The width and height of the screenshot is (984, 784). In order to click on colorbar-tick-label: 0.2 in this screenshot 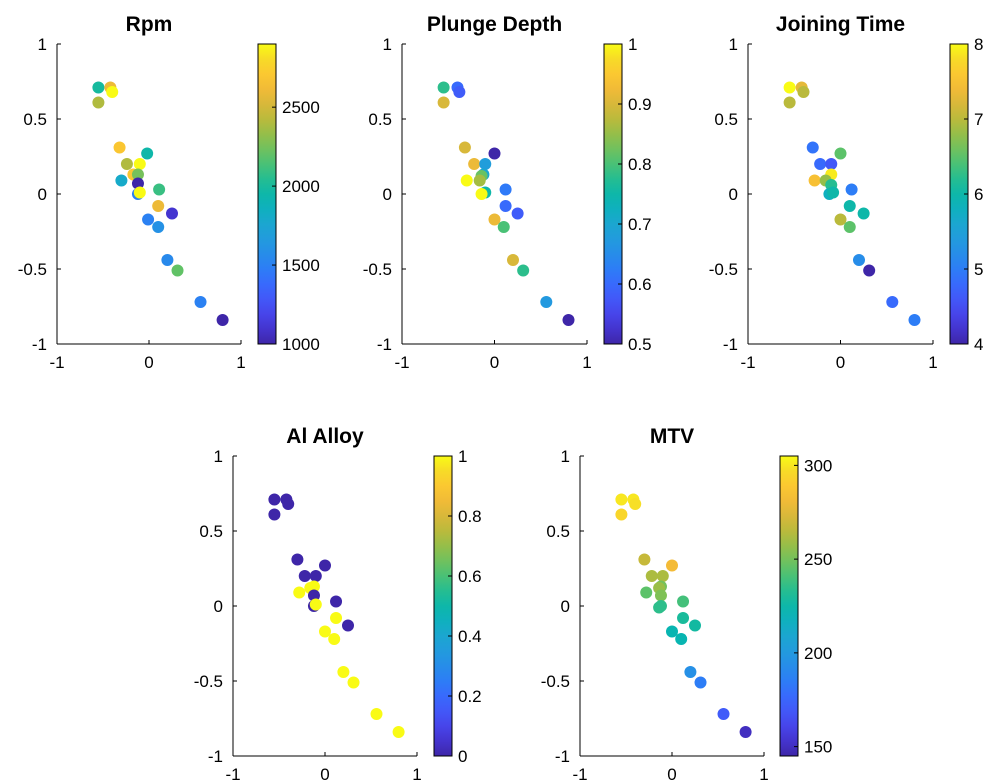, I will do `click(470, 696)`.